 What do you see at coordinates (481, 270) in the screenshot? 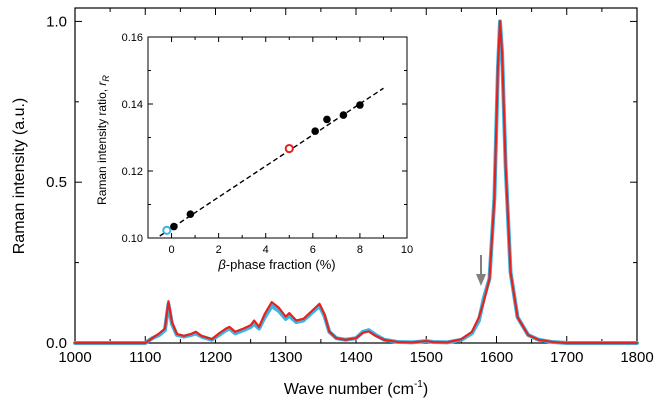
I see `shoulder-arrow` at bounding box center [481, 270].